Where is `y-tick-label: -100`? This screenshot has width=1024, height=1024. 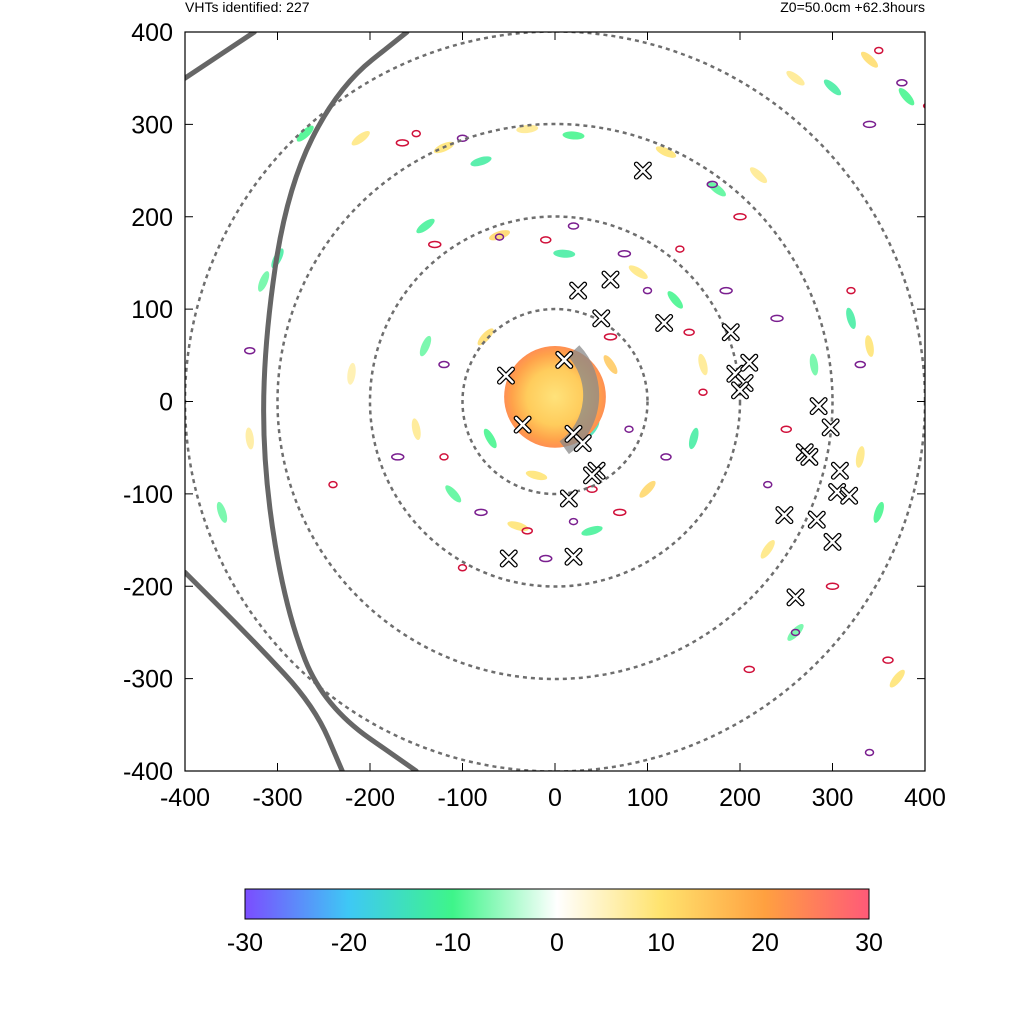 y-tick-label: -100 is located at coordinates (148, 495).